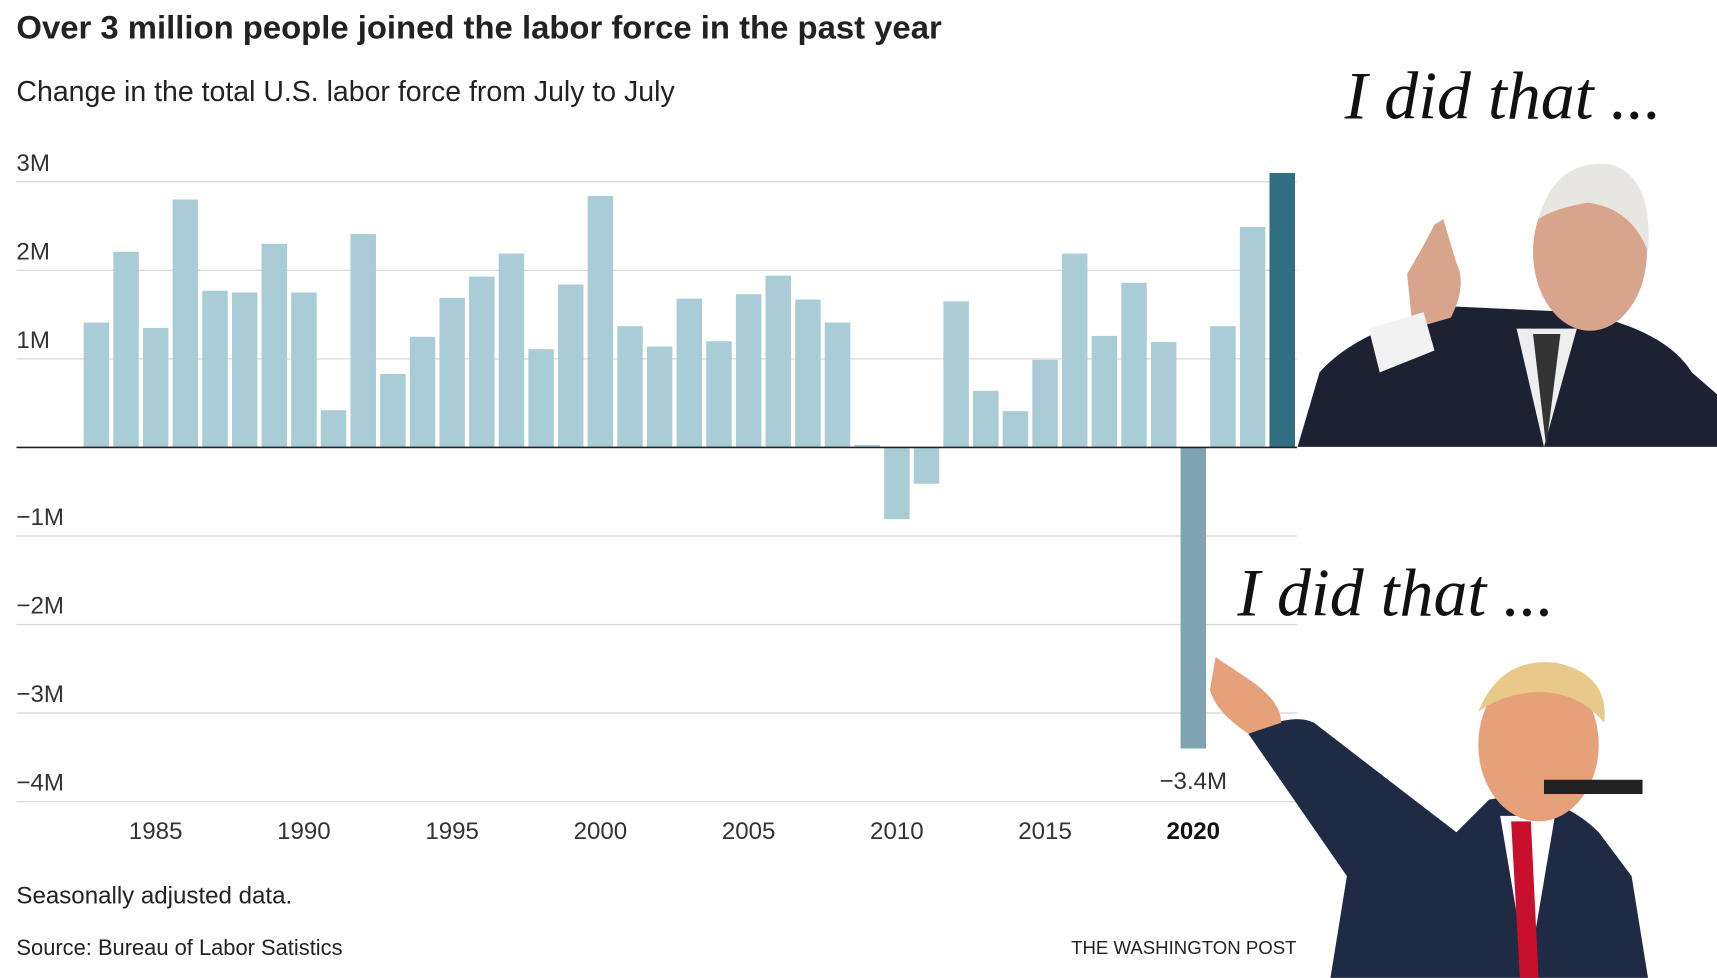  What do you see at coordinates (32, 163) in the screenshot?
I see `y-tick-label: 3M` at bounding box center [32, 163].